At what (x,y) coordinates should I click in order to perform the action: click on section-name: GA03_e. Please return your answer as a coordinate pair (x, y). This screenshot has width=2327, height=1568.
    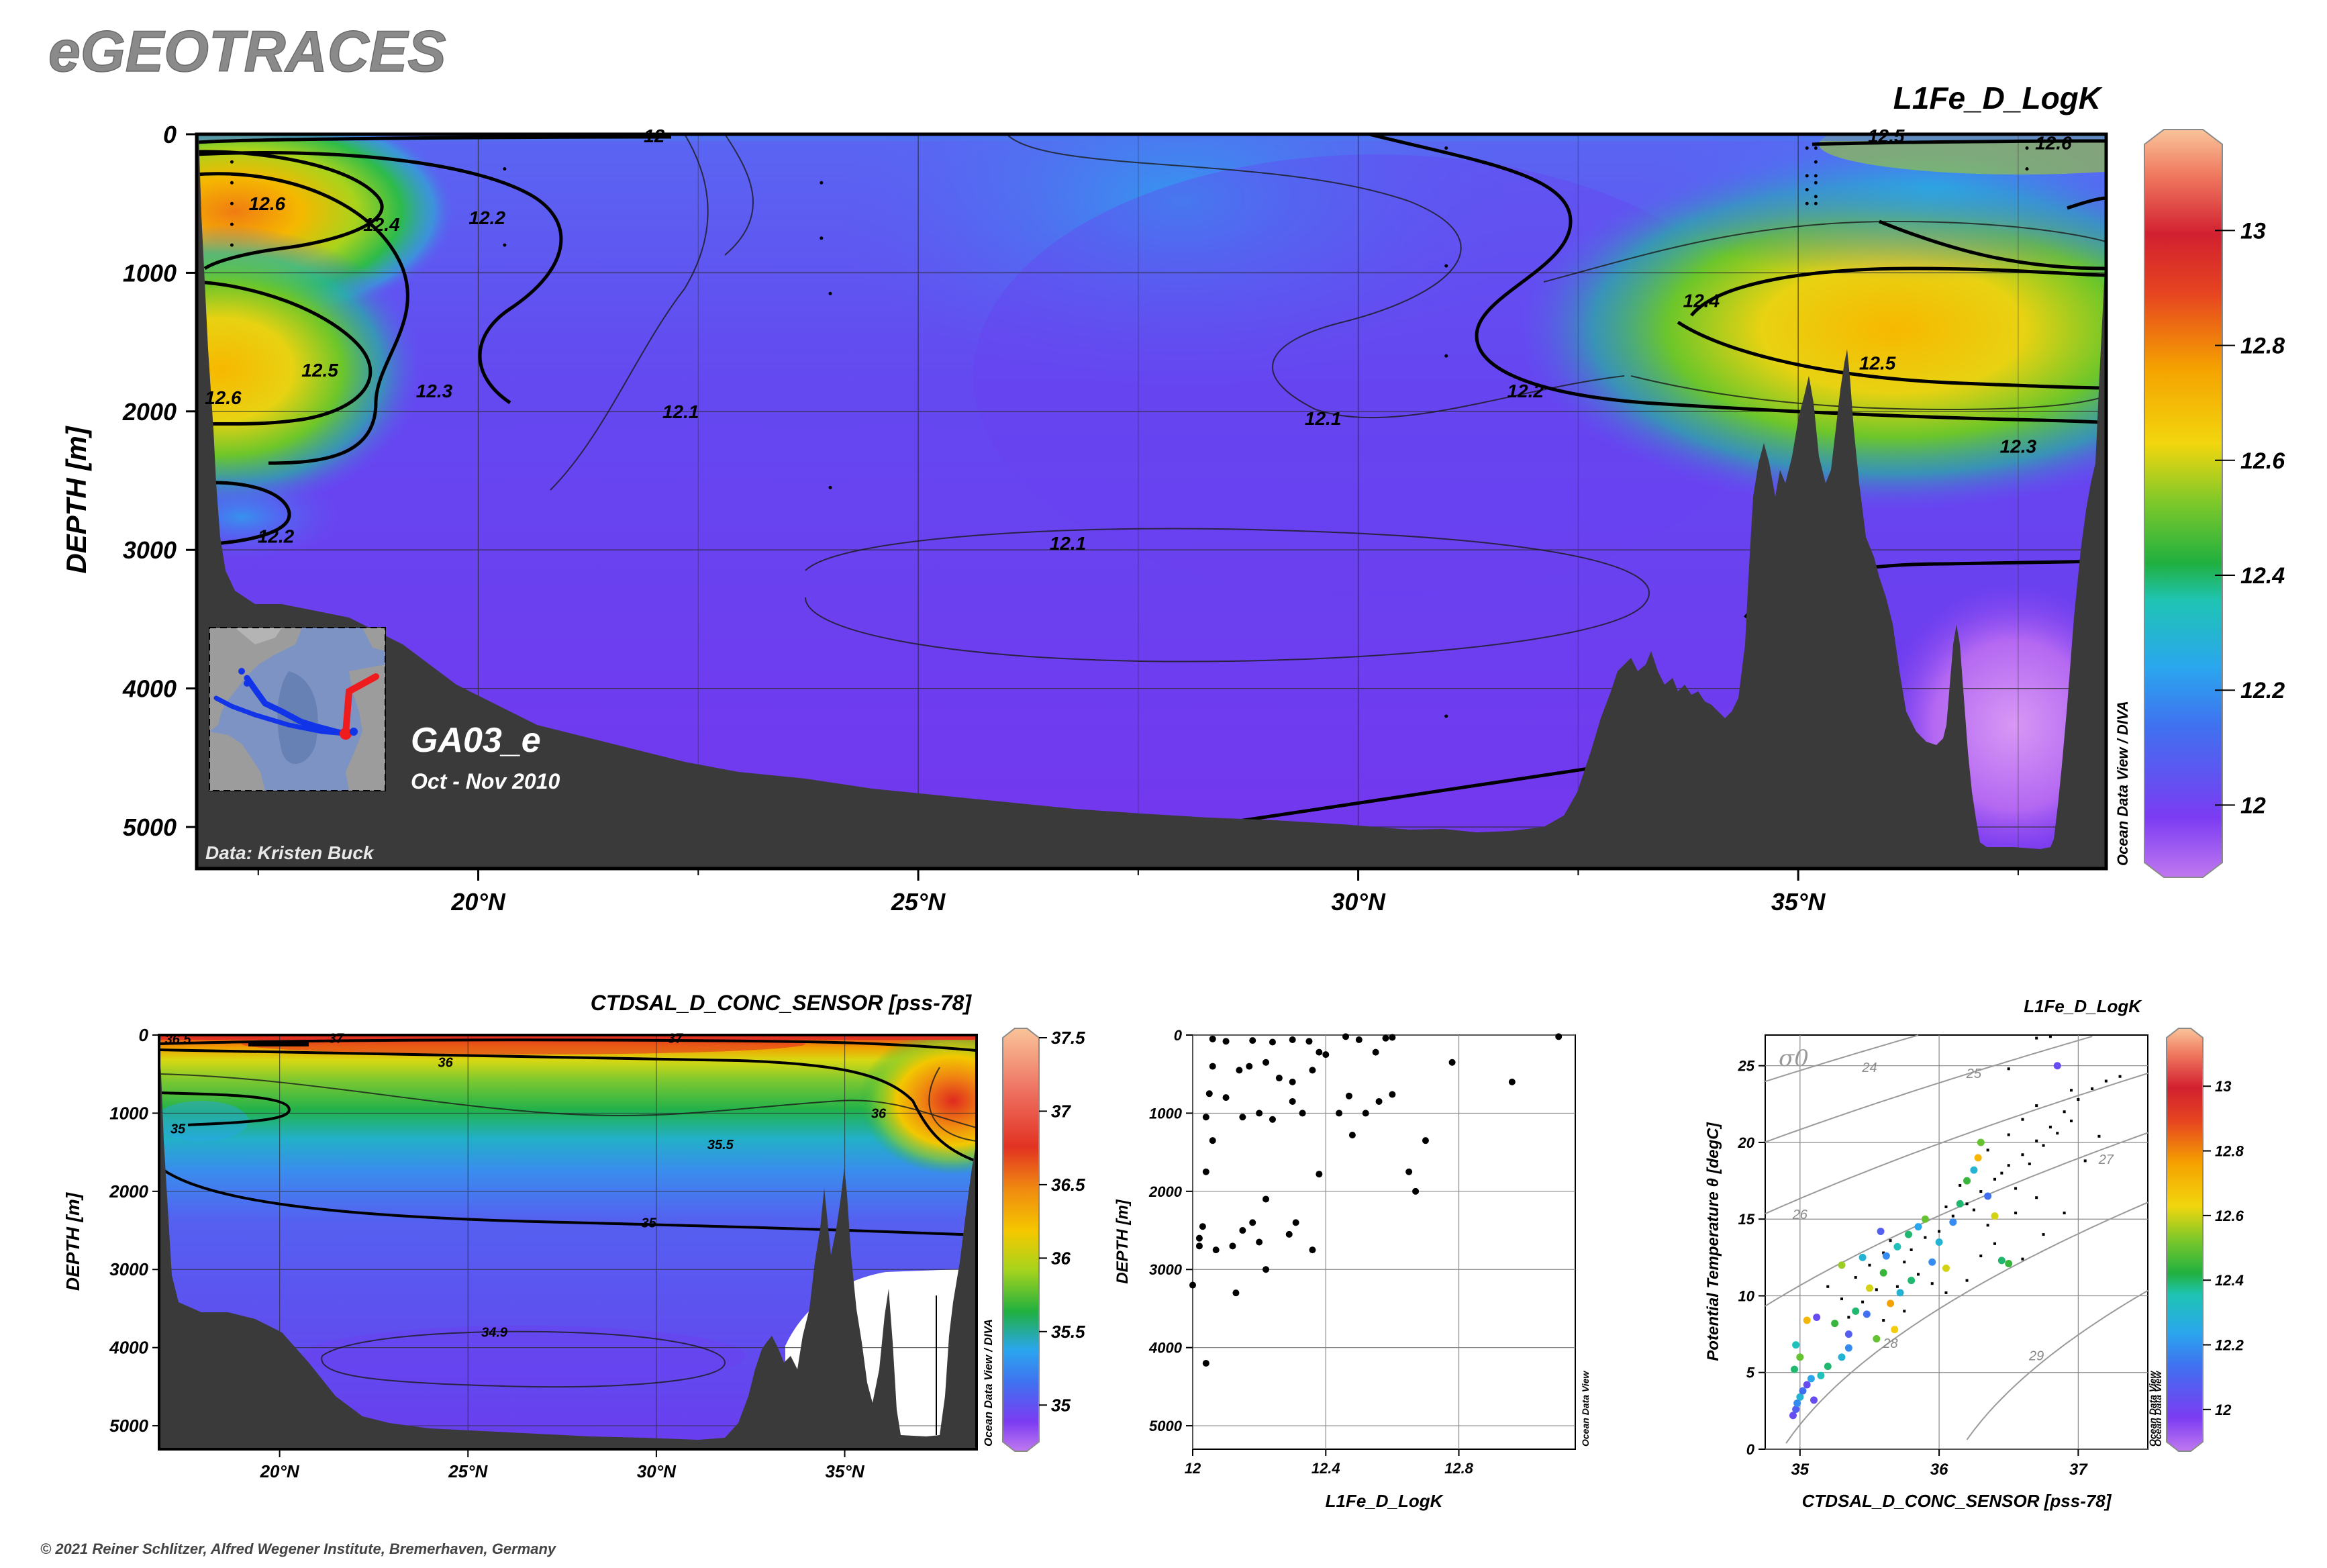
    Looking at the image, I should click on (476, 741).